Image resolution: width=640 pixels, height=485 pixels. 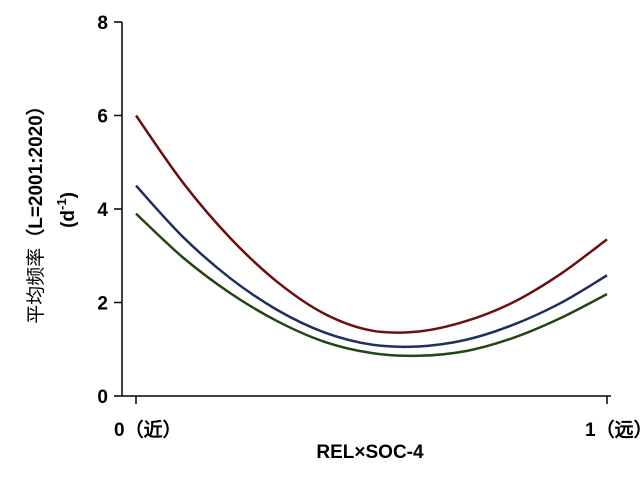 What do you see at coordinates (612, 429) in the screenshot?
I see `x-tick-label: 1（远）` at bounding box center [612, 429].